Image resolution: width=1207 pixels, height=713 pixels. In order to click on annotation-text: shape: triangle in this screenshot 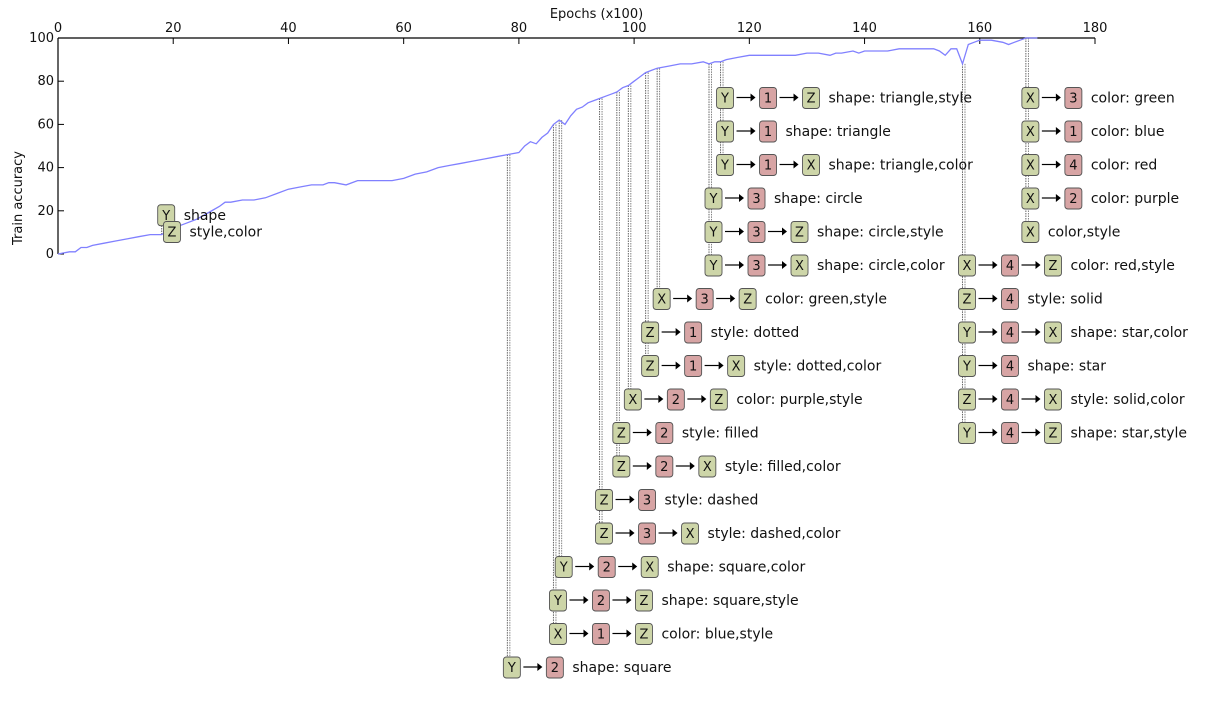, I will do `click(838, 132)`.